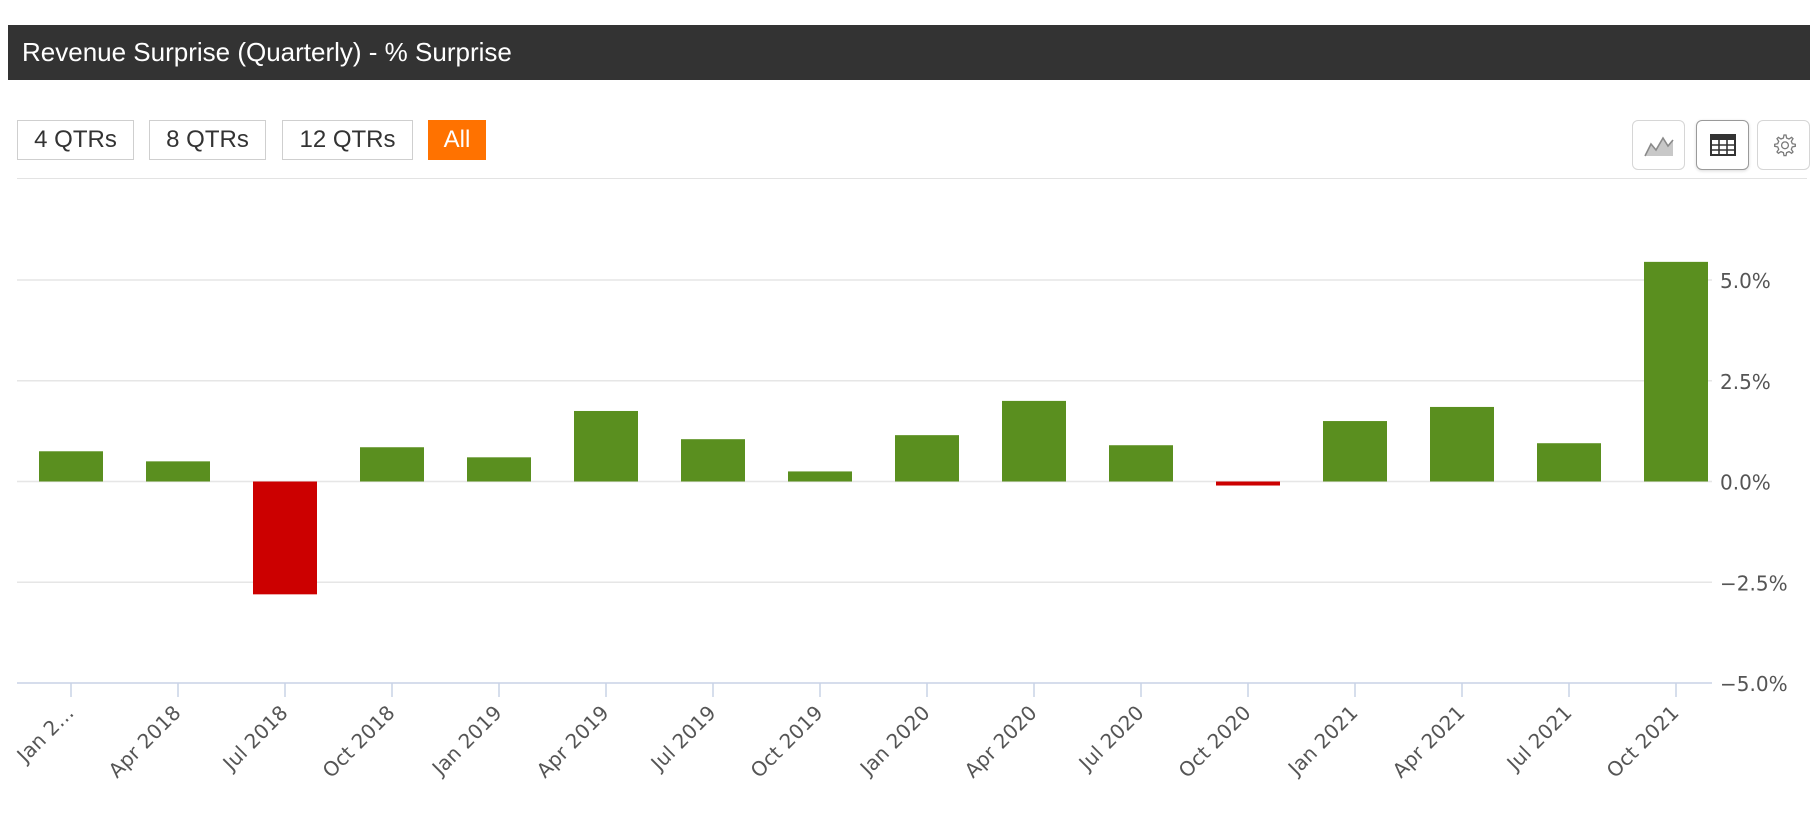 Image resolution: width=1817 pixels, height=815 pixels. I want to click on x-tick-label: Apr 2021, so click(1429, 742).